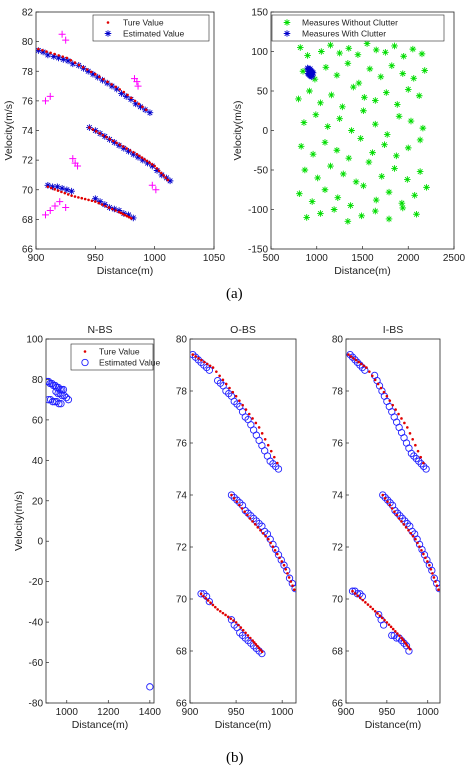 The width and height of the screenshot is (474, 774). What do you see at coordinates (271, 258) in the screenshot?
I see `x-tick-label: 500` at bounding box center [271, 258].